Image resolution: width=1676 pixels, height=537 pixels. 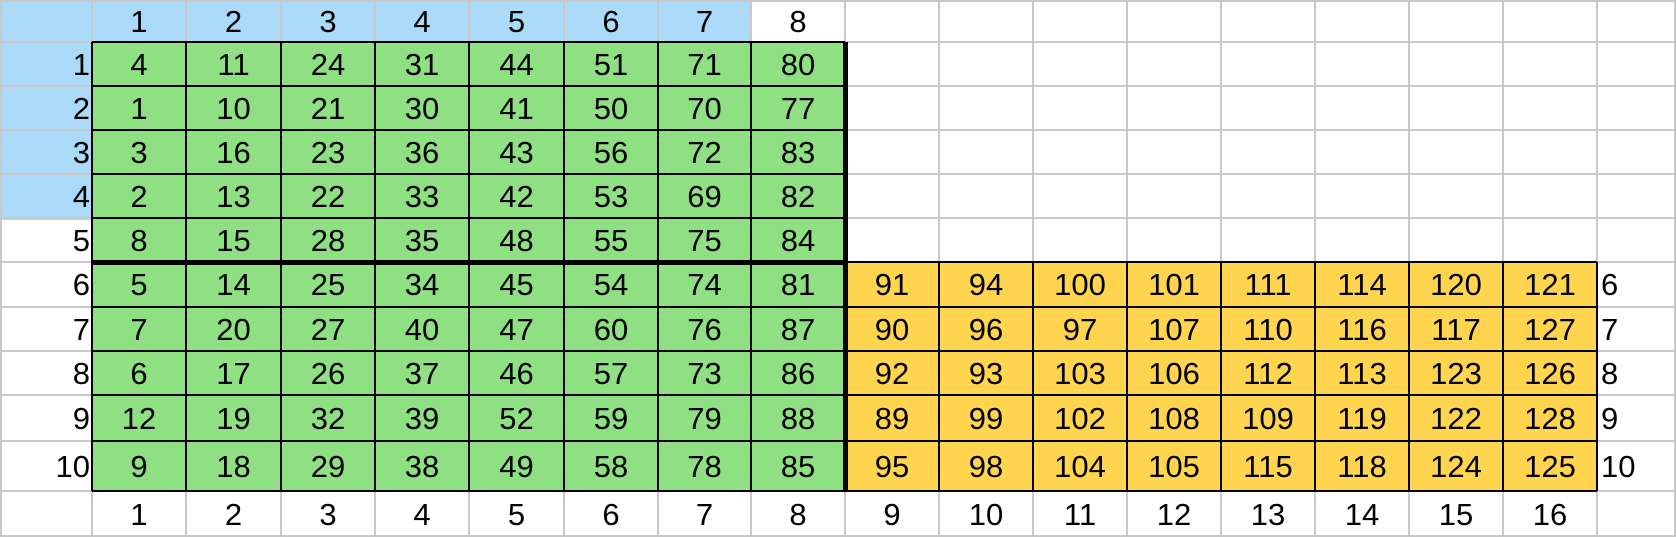 What do you see at coordinates (1550, 373) in the screenshot?
I see `yellow-cell: 126` at bounding box center [1550, 373].